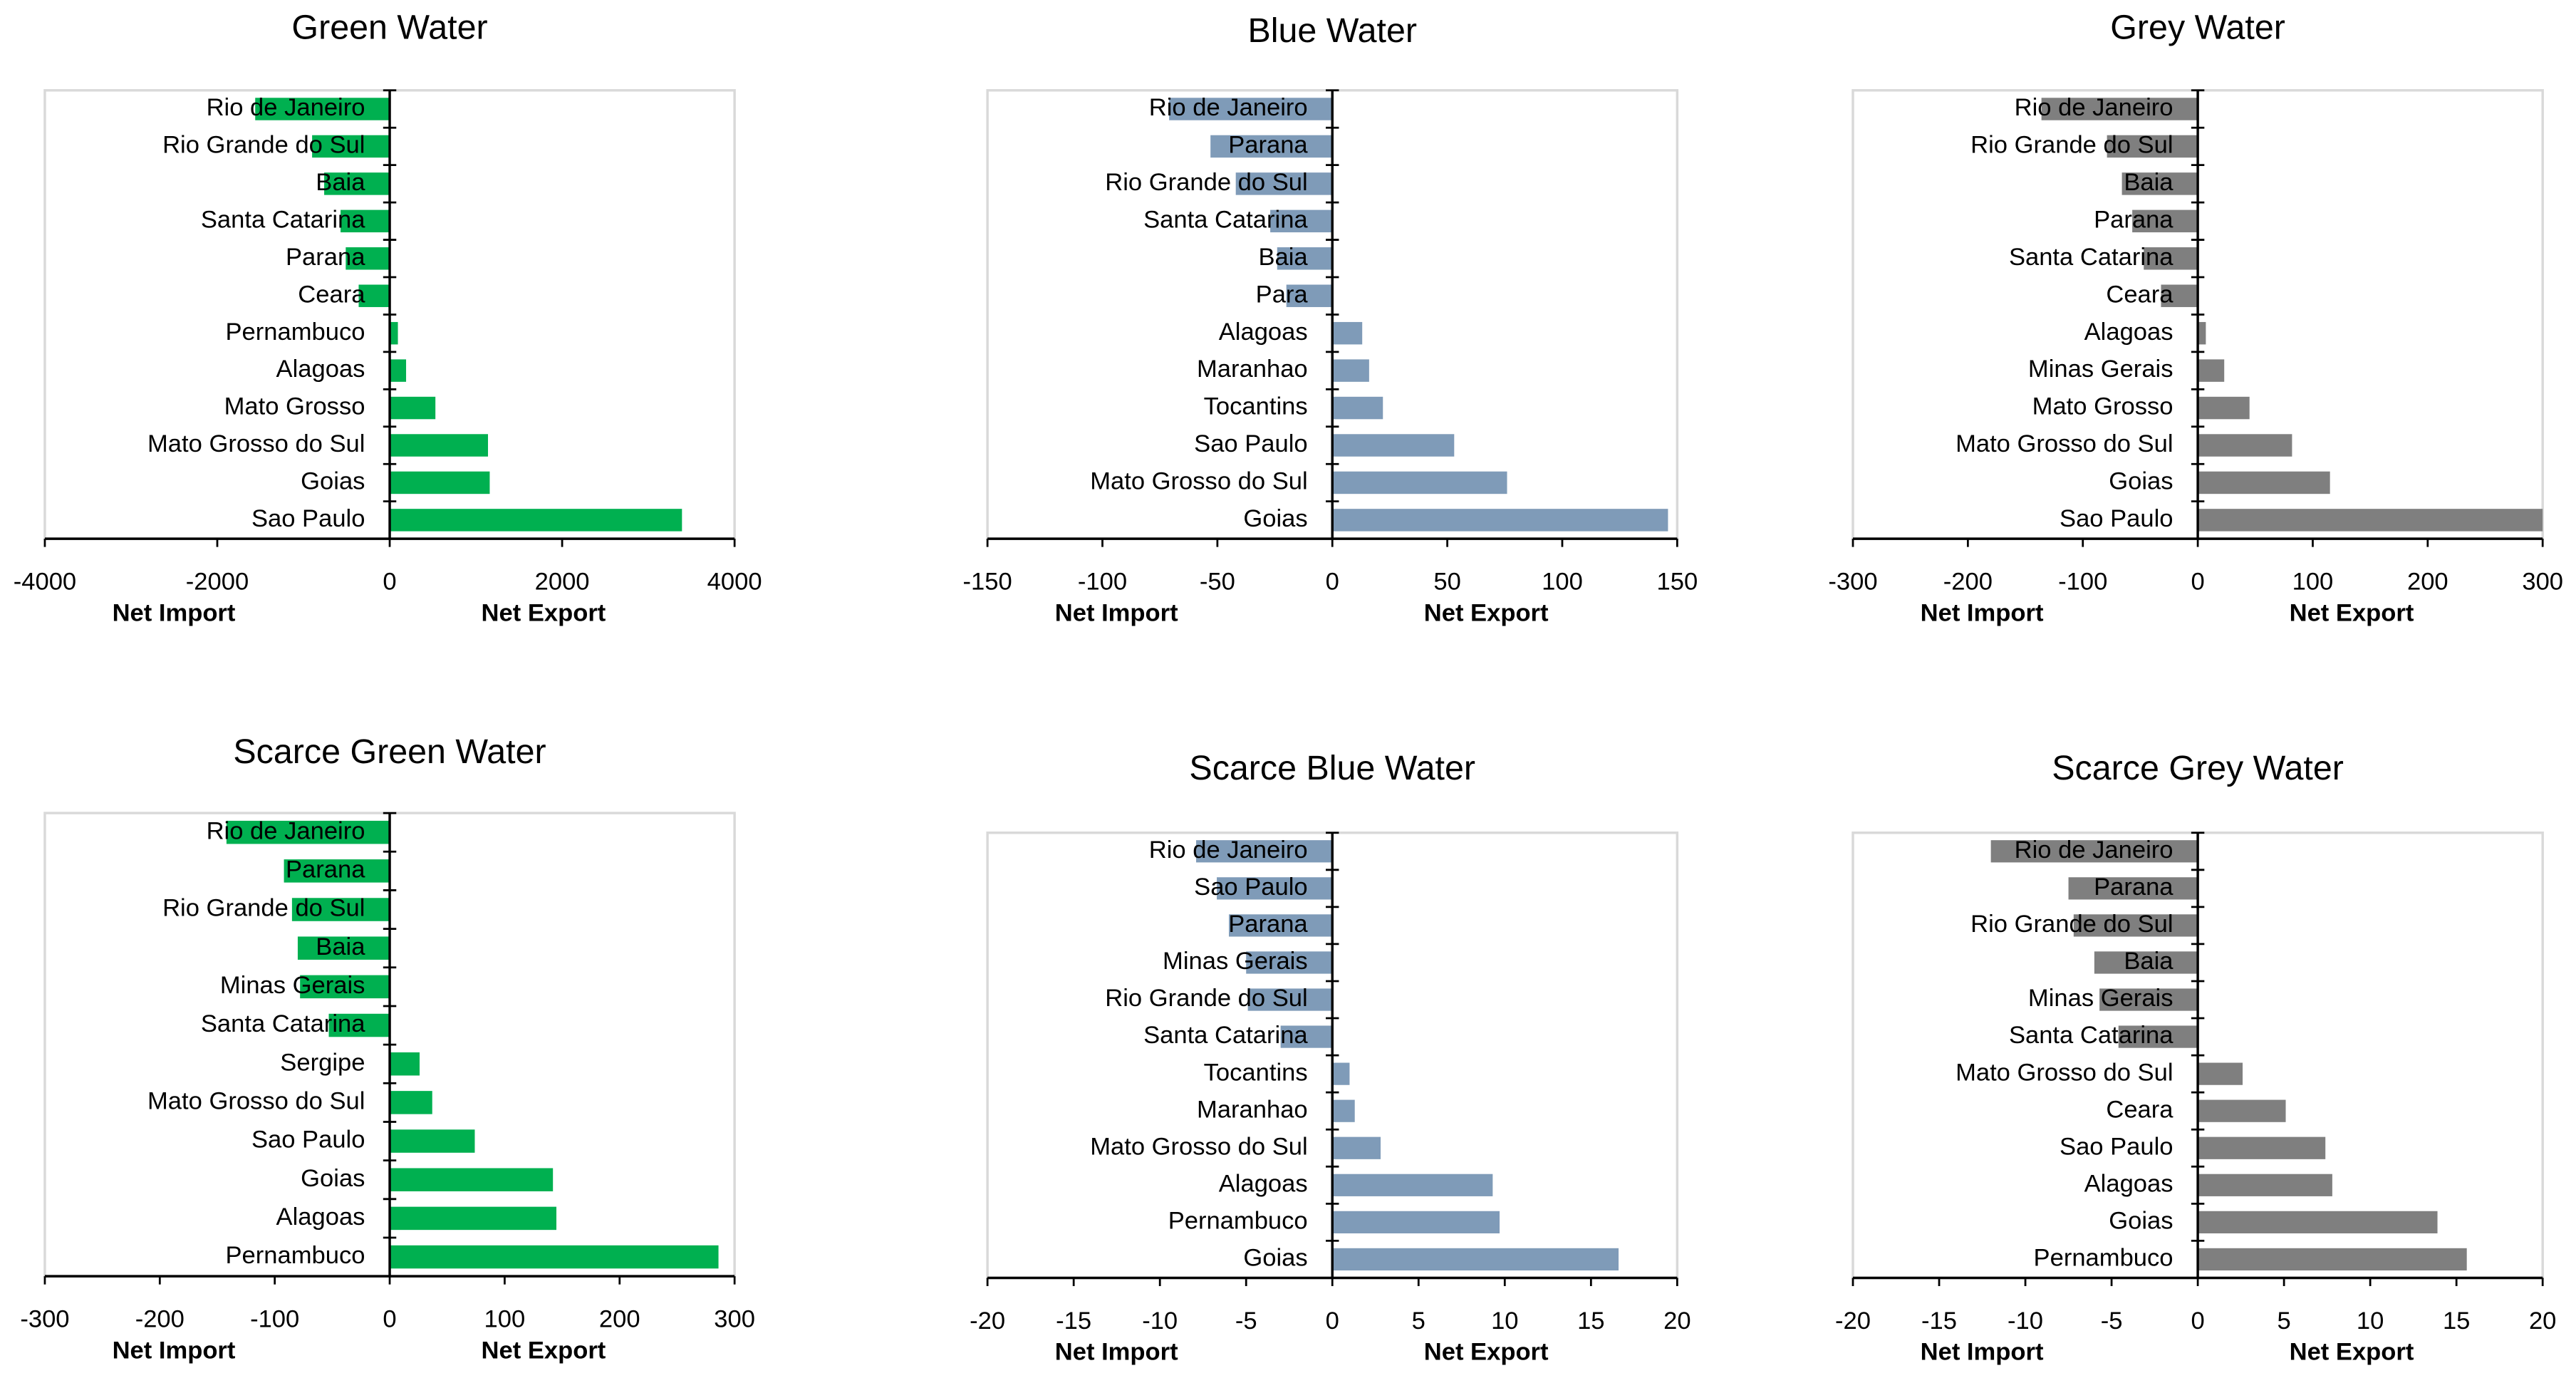 This screenshot has height=1383, width=2576. Describe the element at coordinates (308, 518) in the screenshot. I see `category-label: Sao Paulo` at that location.